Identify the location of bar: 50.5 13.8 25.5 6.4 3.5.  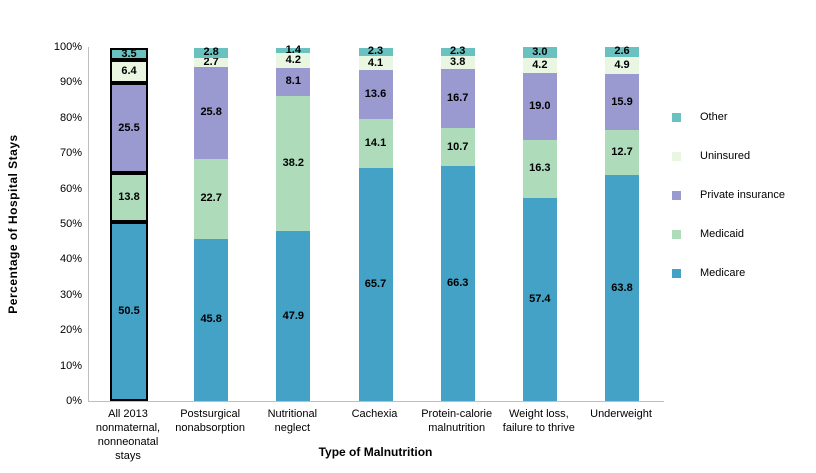
(129, 224).